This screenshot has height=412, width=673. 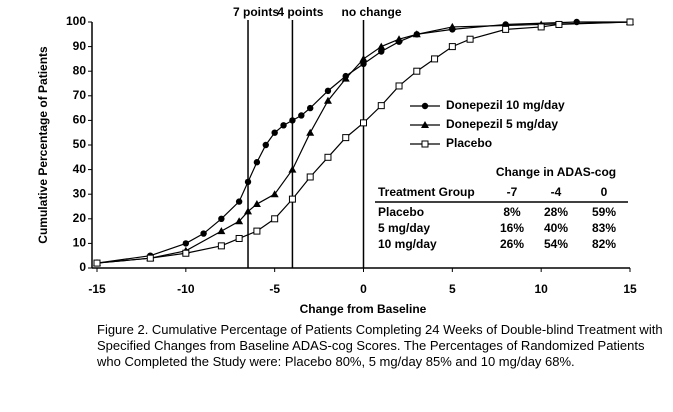 What do you see at coordinates (630, 289) in the screenshot?
I see `x-tick-label: 15` at bounding box center [630, 289].